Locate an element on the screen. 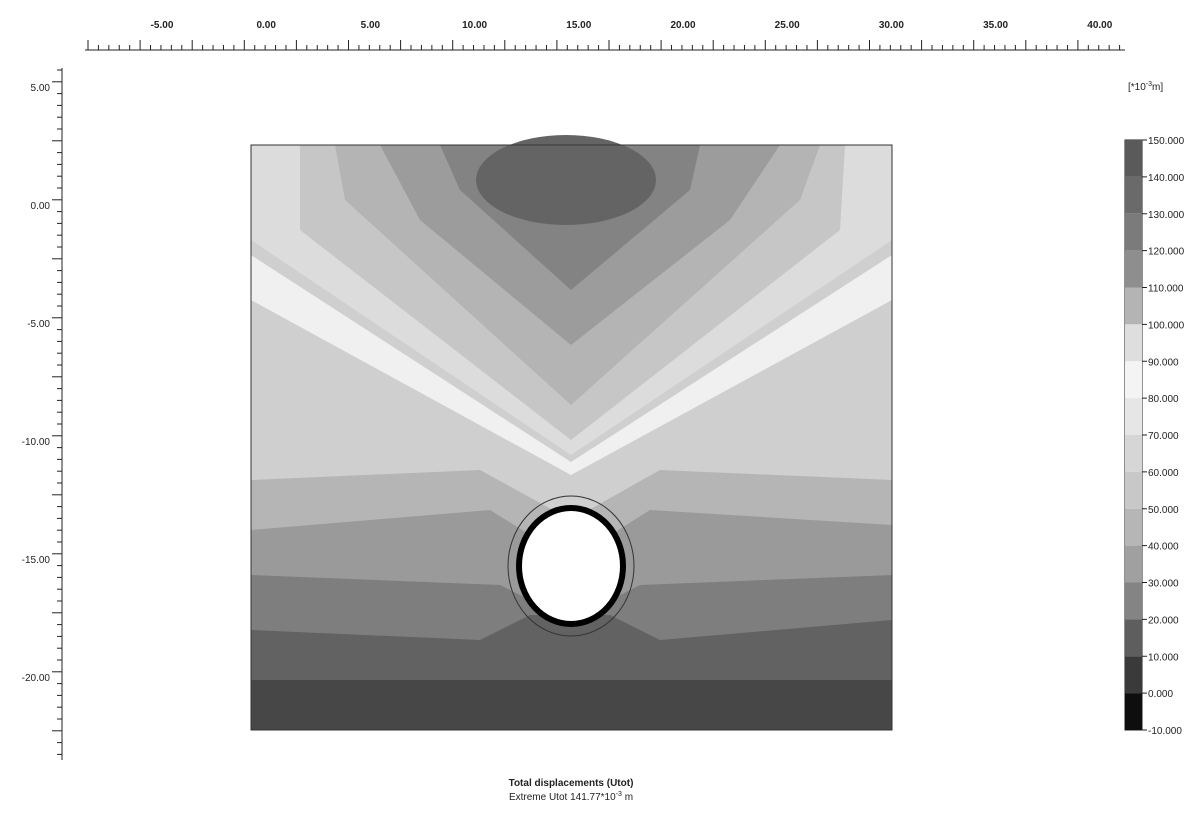 Image resolution: width=1196 pixels, height=814 pixels. x-ruler-label: 20.00 is located at coordinates (682, 25).